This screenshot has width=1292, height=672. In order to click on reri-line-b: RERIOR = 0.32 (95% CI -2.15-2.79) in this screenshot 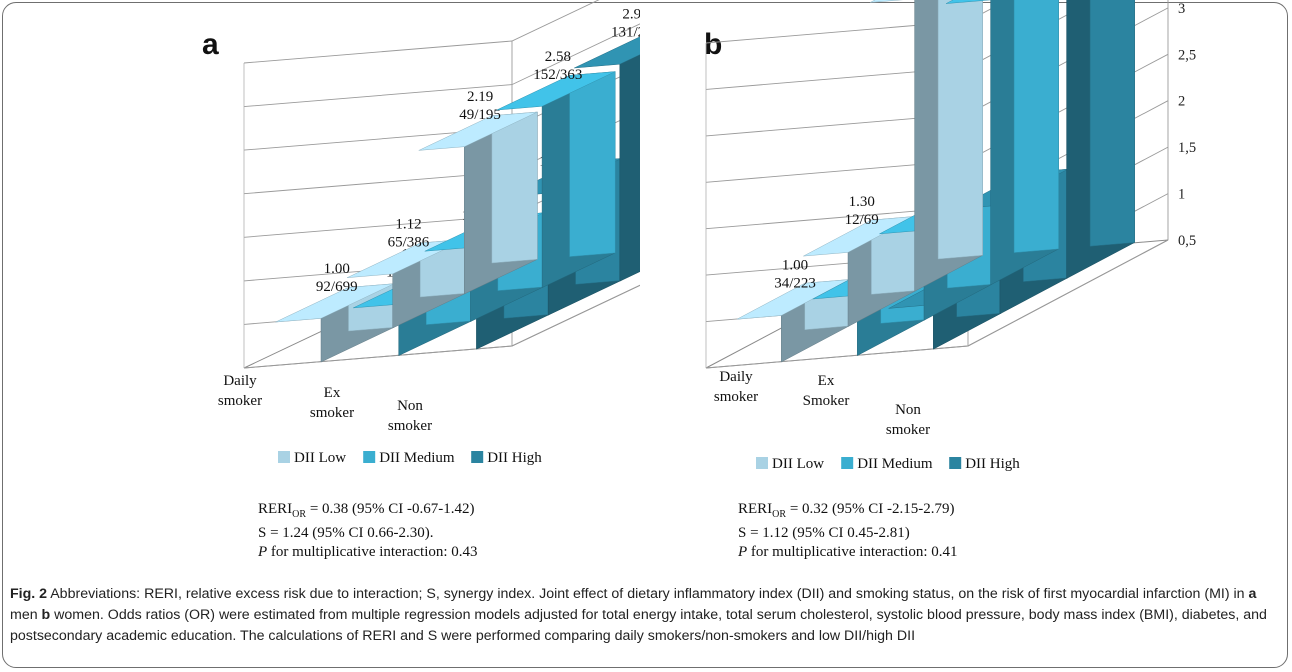, I will do `click(846, 510)`.